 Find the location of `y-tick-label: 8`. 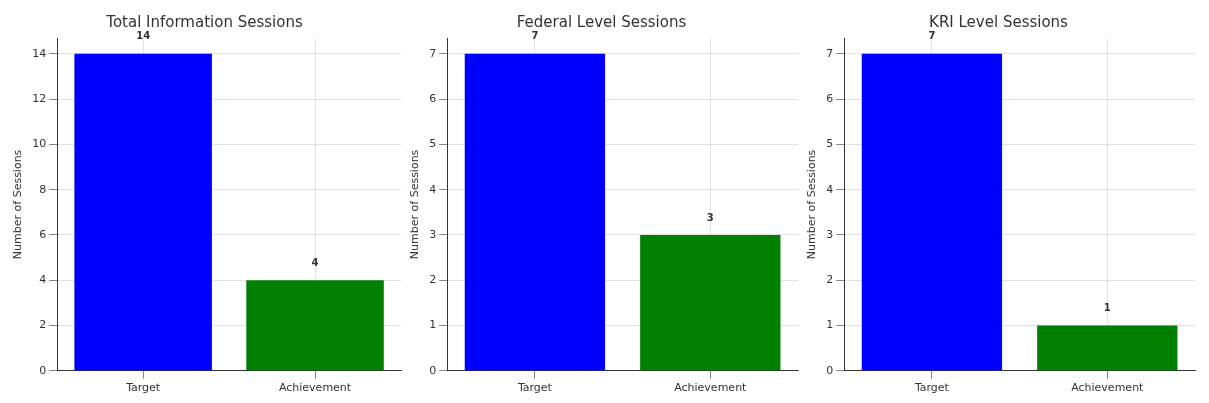

y-tick-label: 8 is located at coordinates (43, 189).